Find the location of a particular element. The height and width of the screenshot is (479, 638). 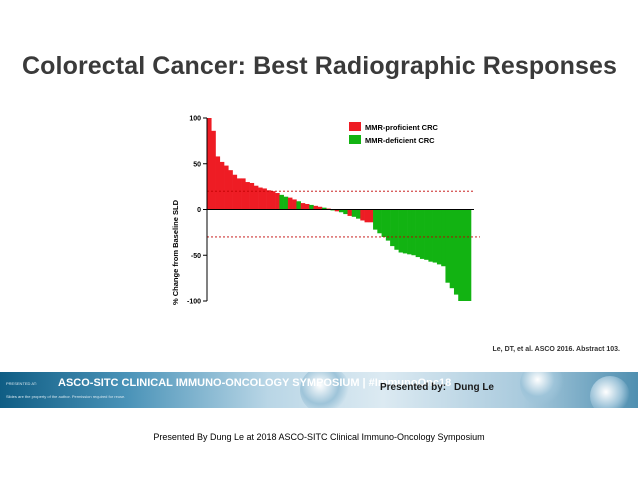

y-tick-label: 50 is located at coordinates (197, 164).